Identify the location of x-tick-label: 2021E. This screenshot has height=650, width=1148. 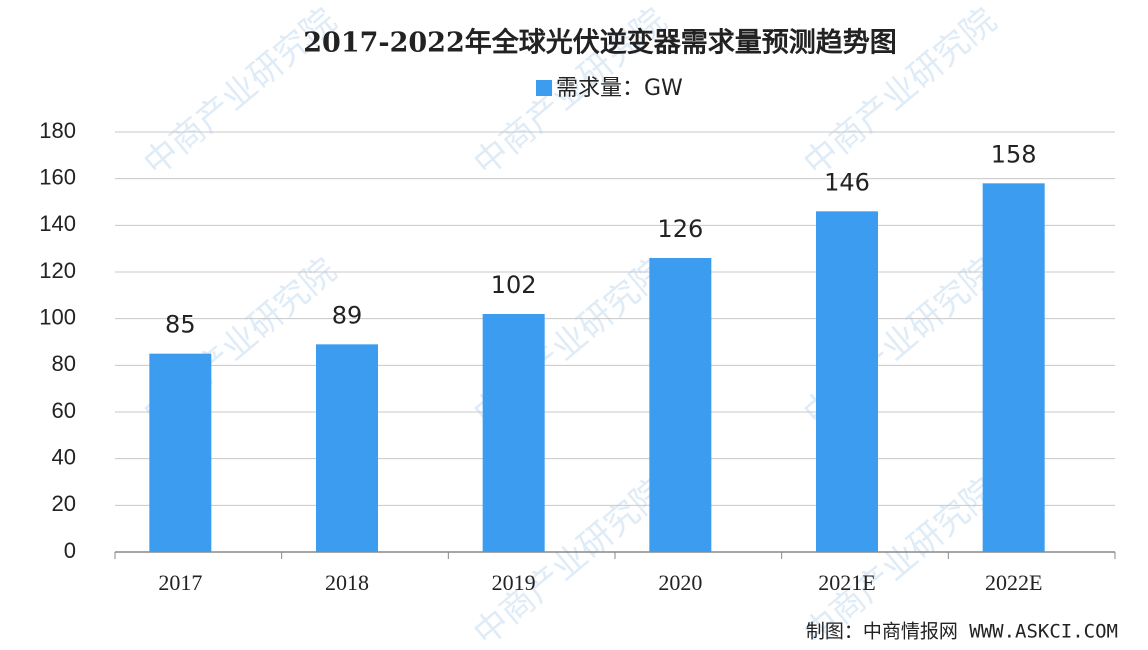
(846, 582).